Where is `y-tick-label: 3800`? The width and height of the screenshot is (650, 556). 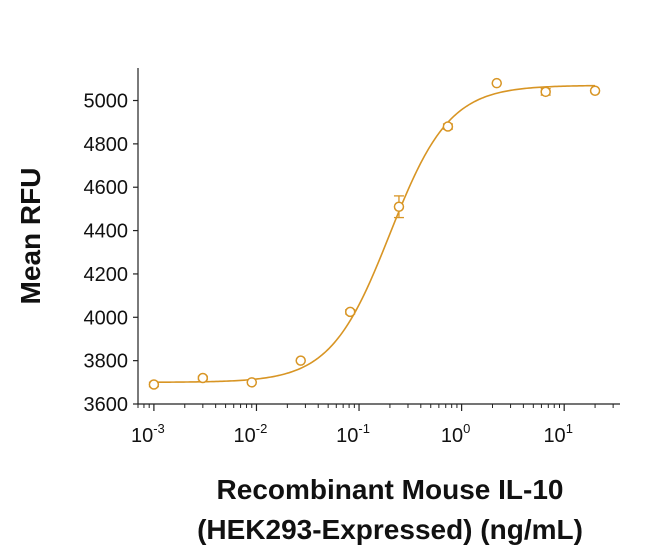
y-tick-label: 3800 is located at coordinates (106, 362).